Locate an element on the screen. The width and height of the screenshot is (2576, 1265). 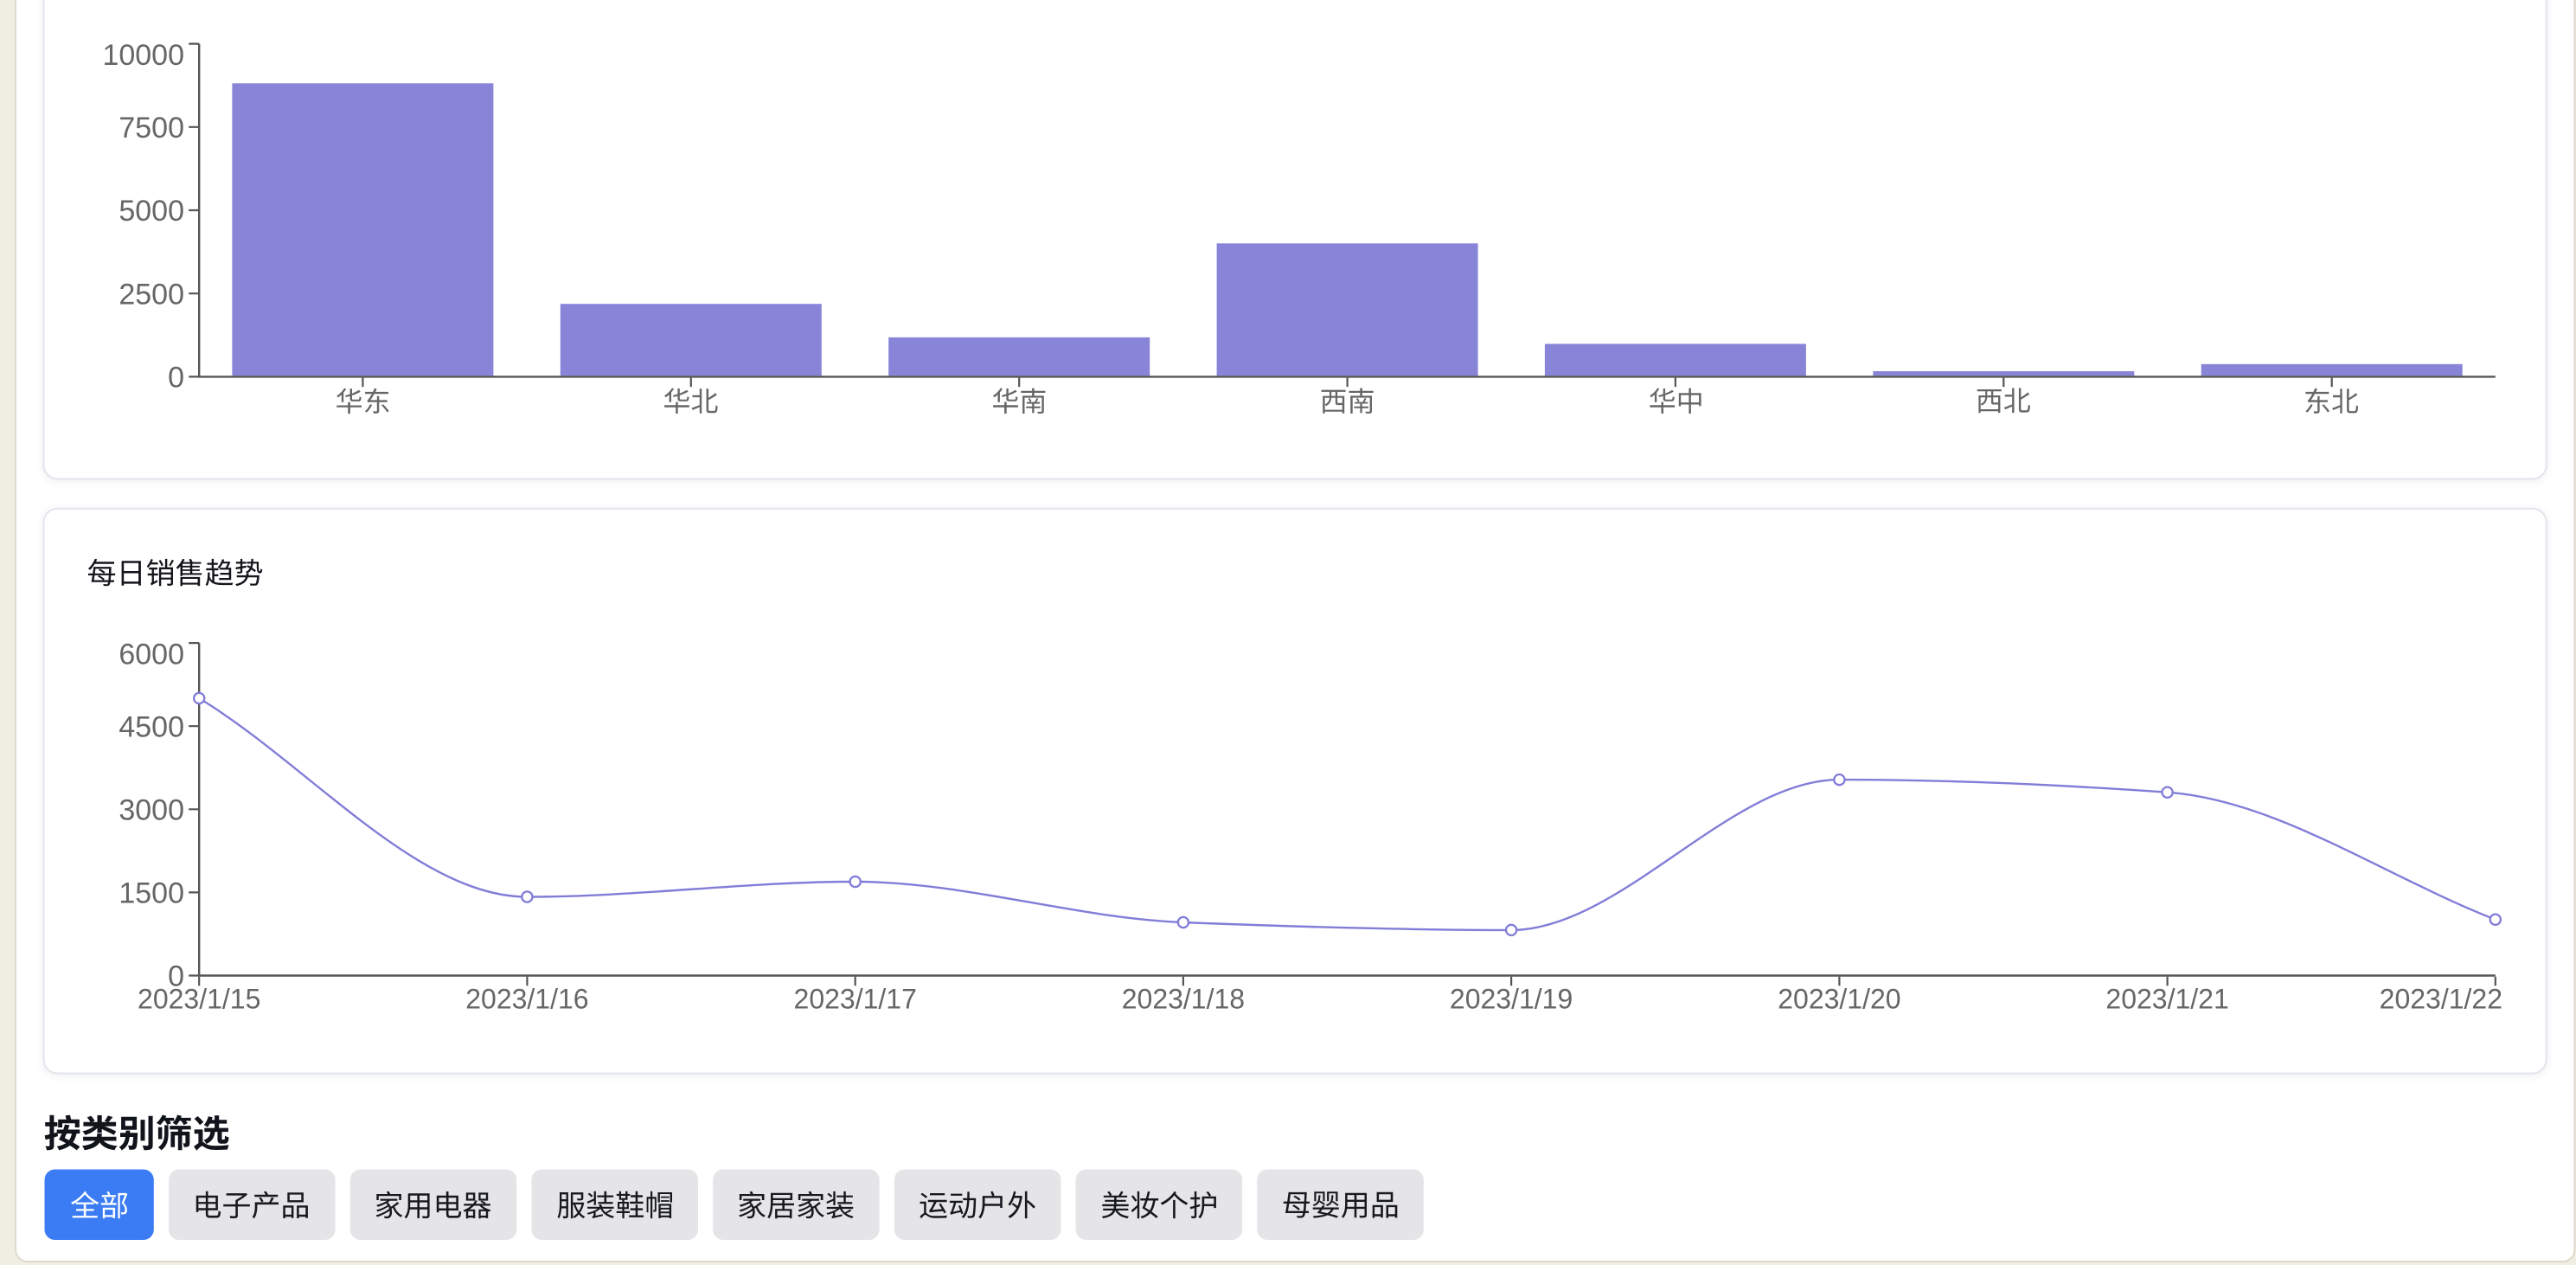
svg-text: 2023/1/21 is located at coordinates (2166, 999).